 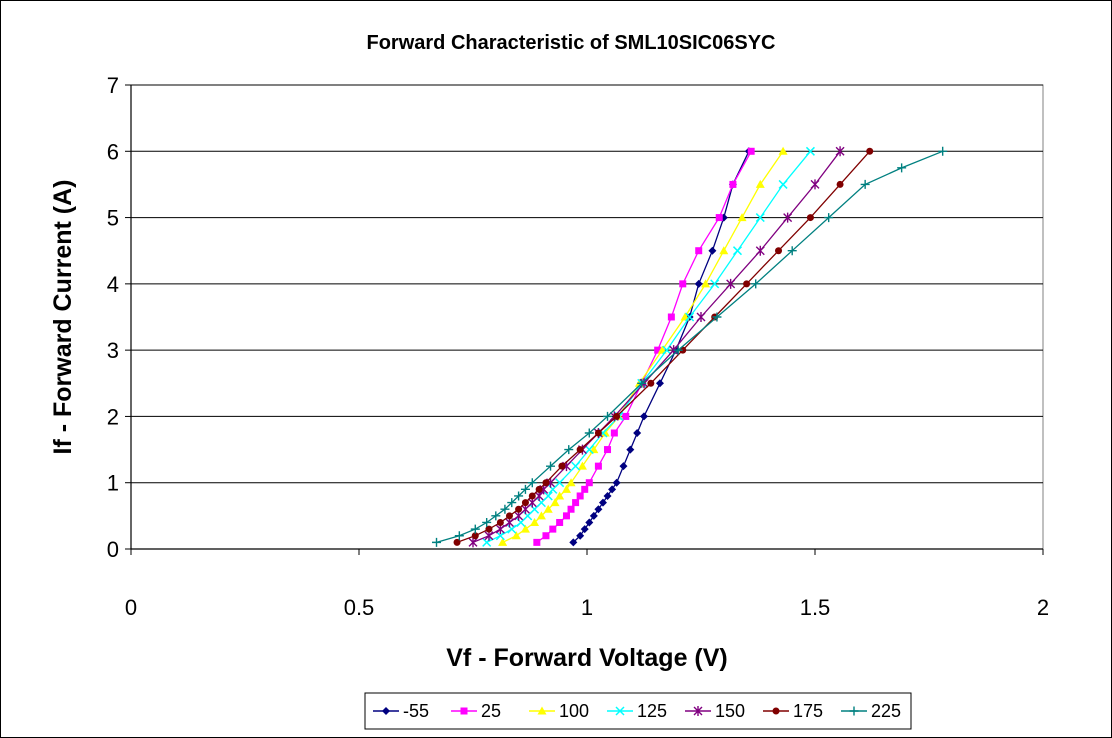 I want to click on y-tick-label: 0, so click(x=113, y=549).